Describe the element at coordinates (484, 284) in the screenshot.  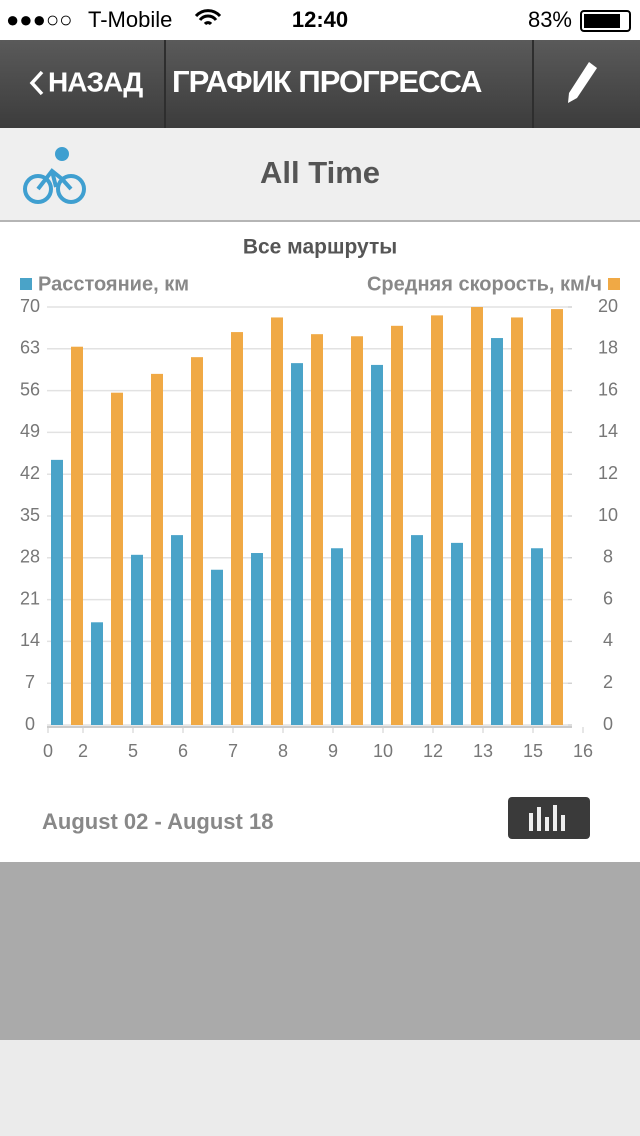
I see `legend-label: Средняя скорость, км/ч` at that location.